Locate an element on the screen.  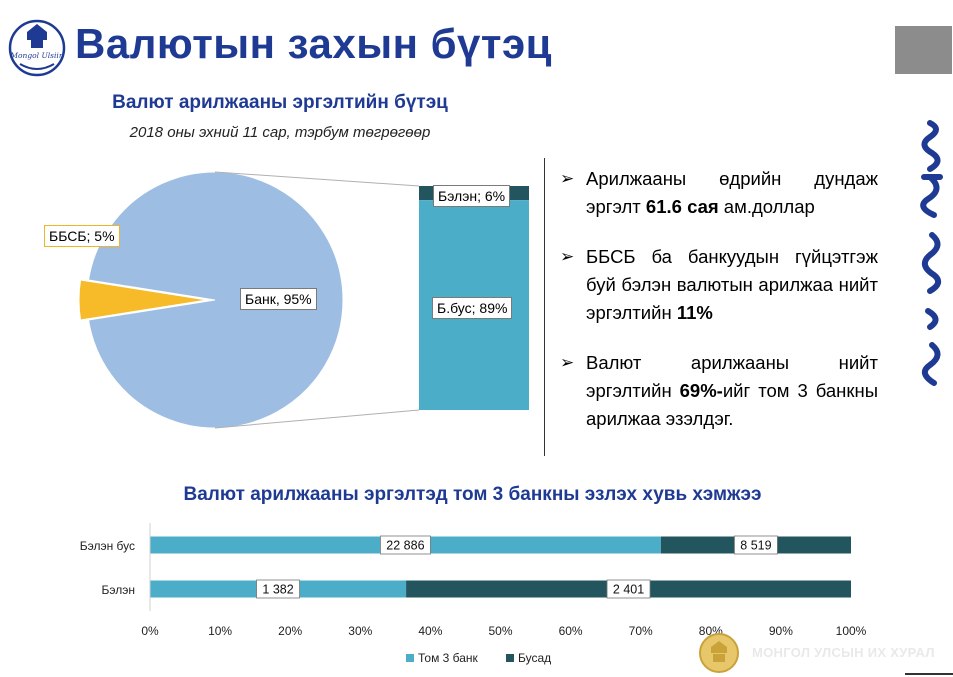
x-tick-label: 100% is located at coordinates (851, 631).